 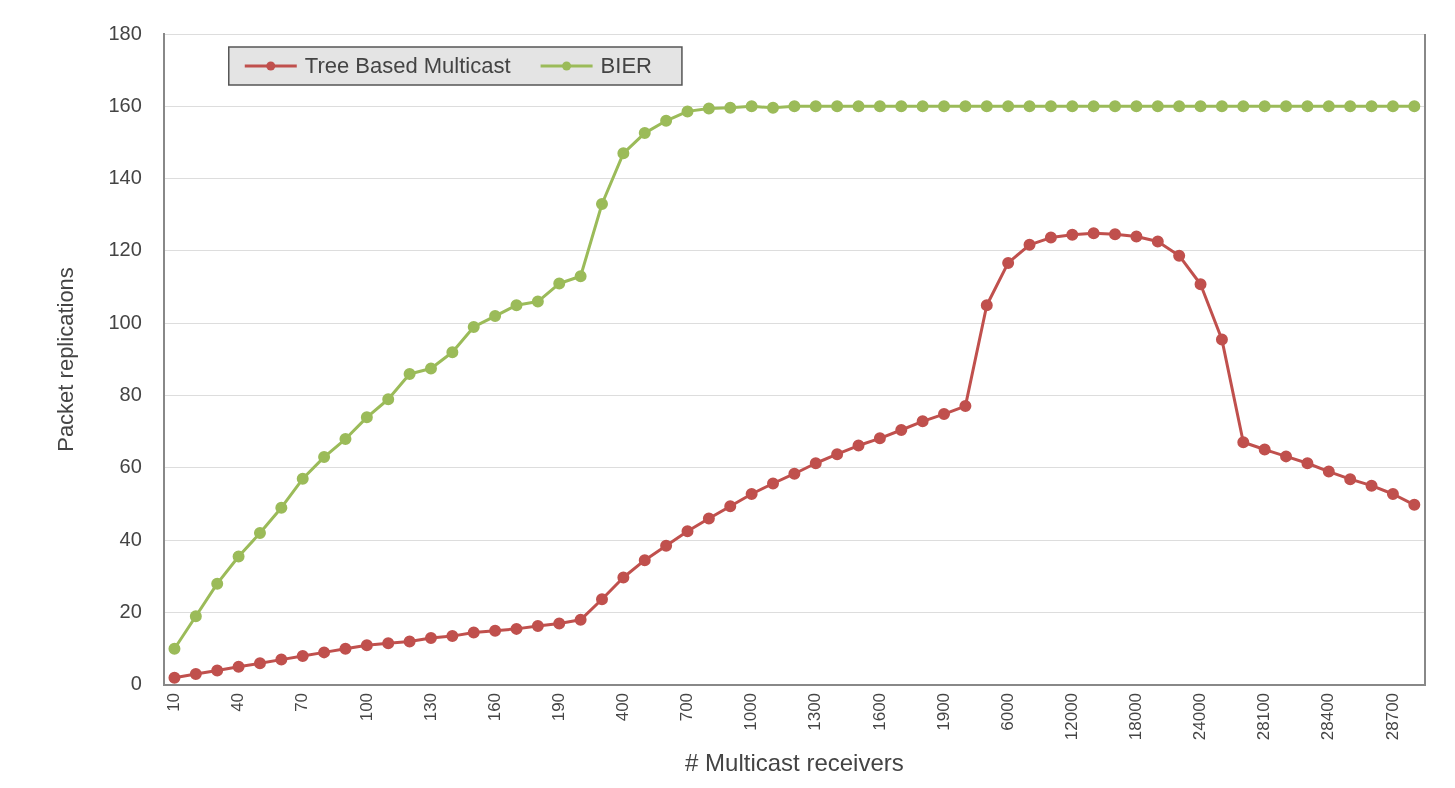 I want to click on x-tick-label: 12000, so click(x=1071, y=716).